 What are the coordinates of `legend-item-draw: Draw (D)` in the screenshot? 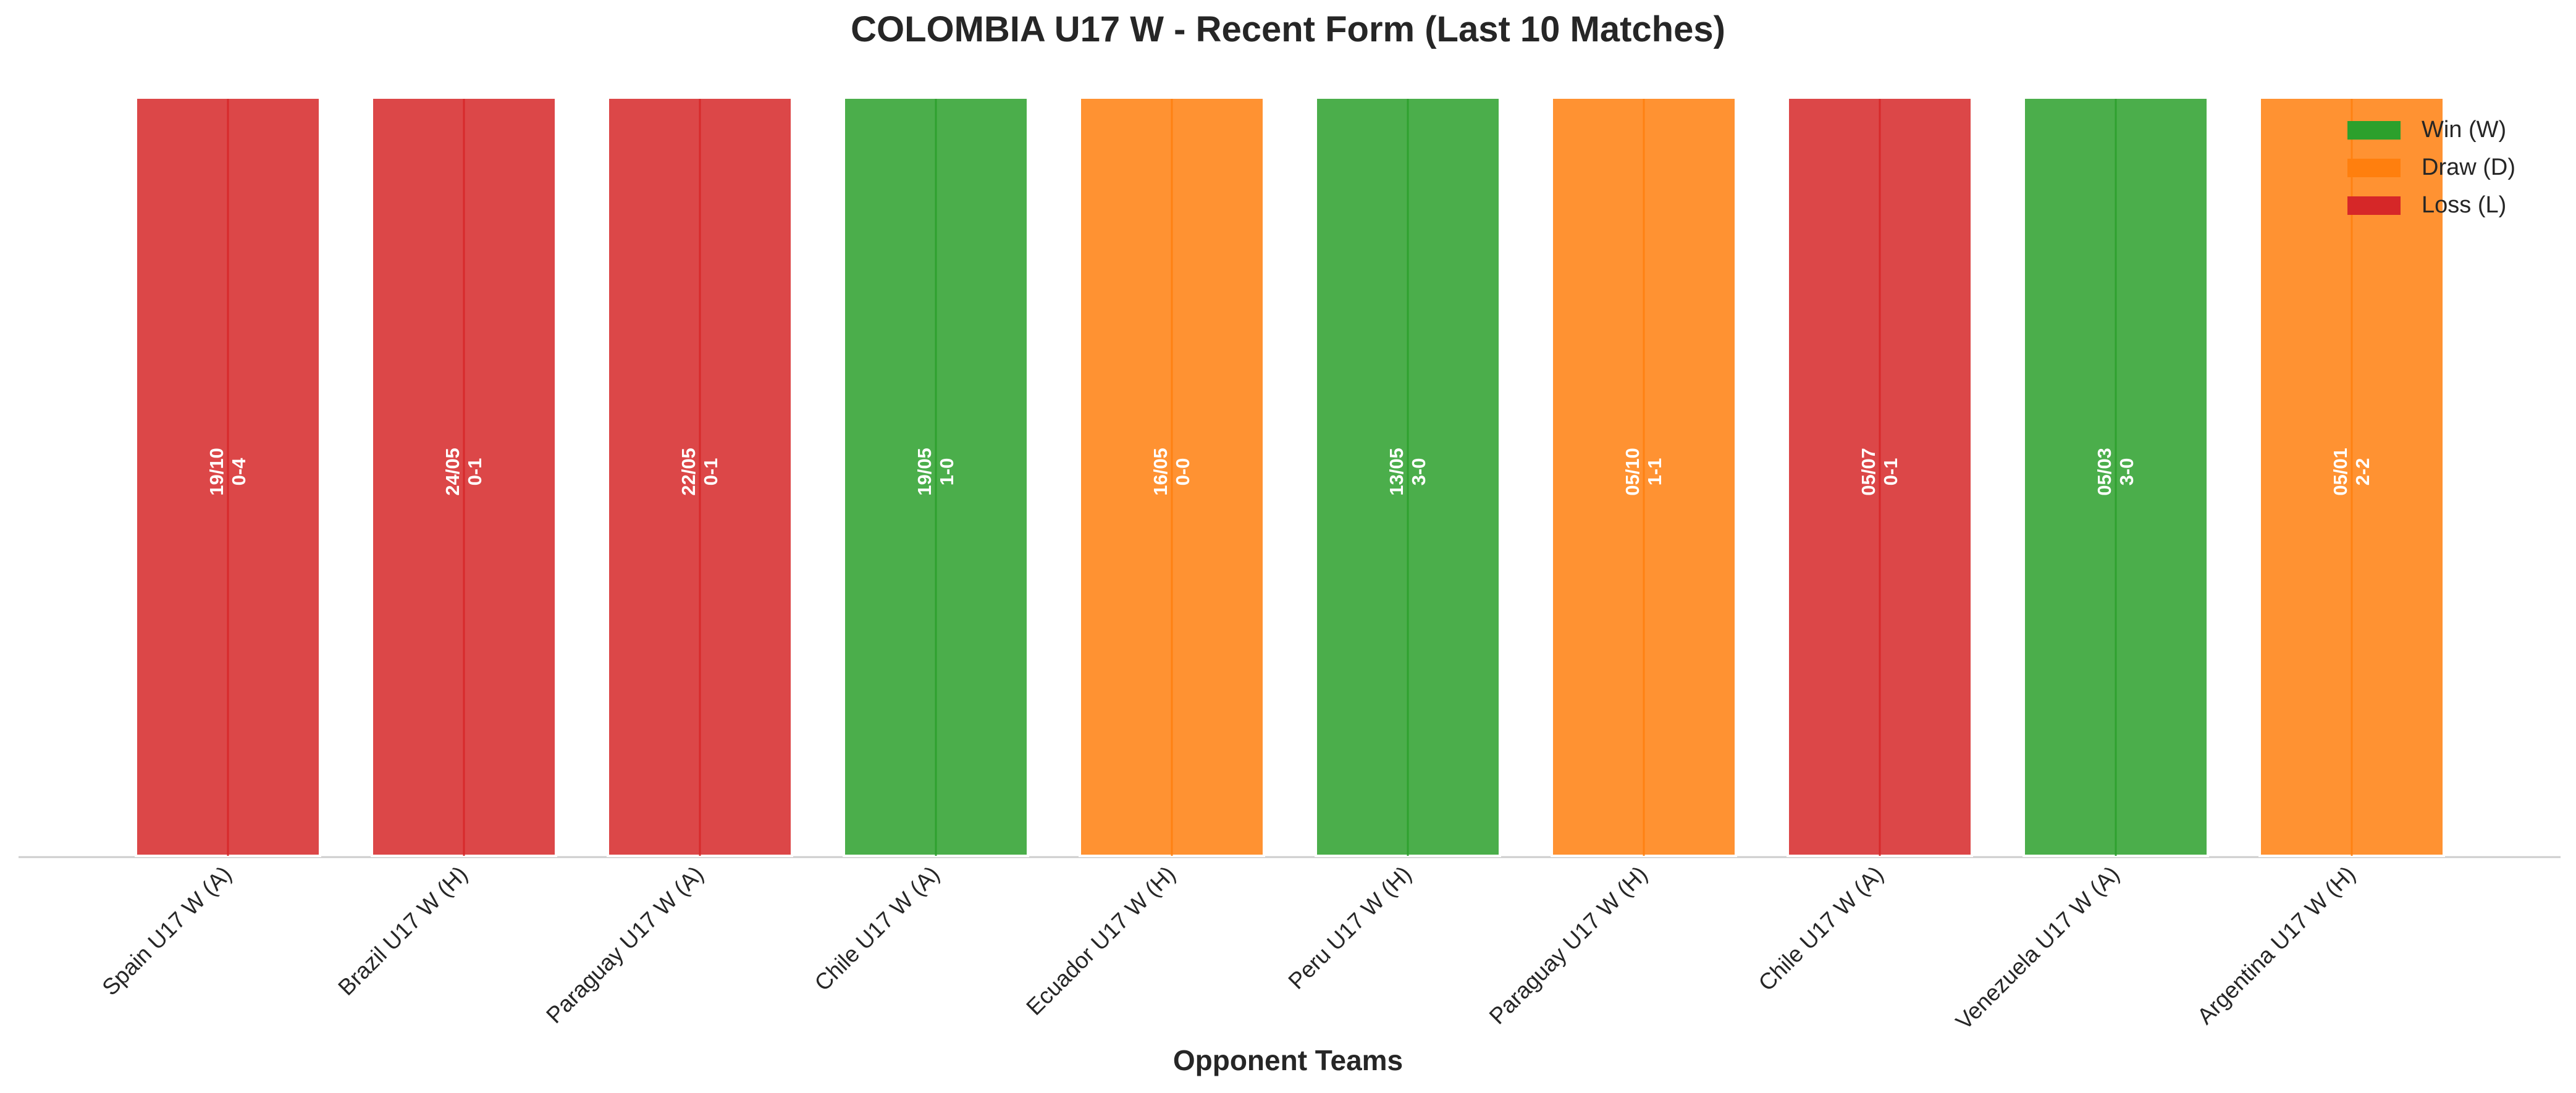 It's located at (2452, 167).